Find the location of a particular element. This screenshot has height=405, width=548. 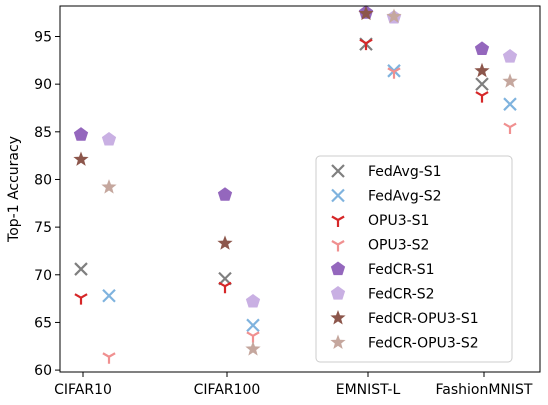

legend-label: FedCR-OPU3-S1 is located at coordinates (423, 319).